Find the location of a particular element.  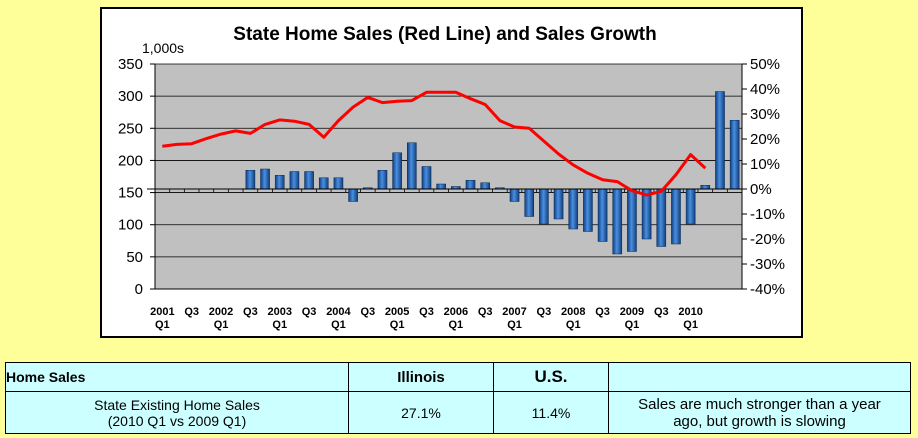

right-tick-label: 0% is located at coordinates (761, 189).